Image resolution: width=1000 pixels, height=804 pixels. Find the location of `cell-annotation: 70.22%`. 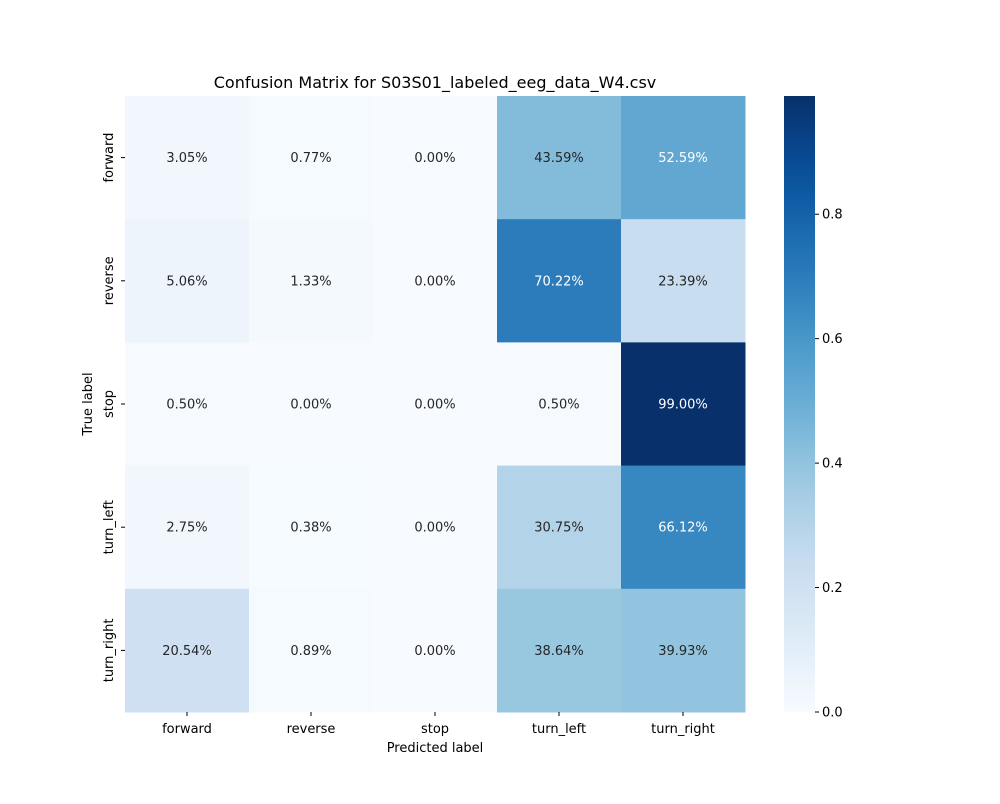

cell-annotation: 70.22% is located at coordinates (559, 281).